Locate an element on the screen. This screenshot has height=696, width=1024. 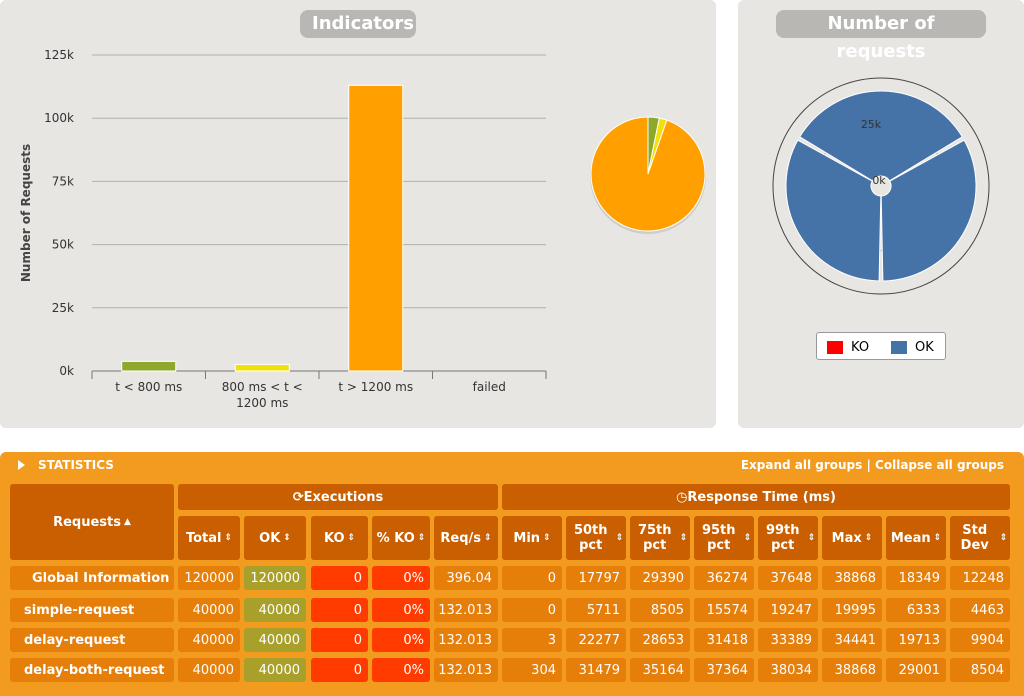
expand-arrow-icon is located at coordinates (21, 465).